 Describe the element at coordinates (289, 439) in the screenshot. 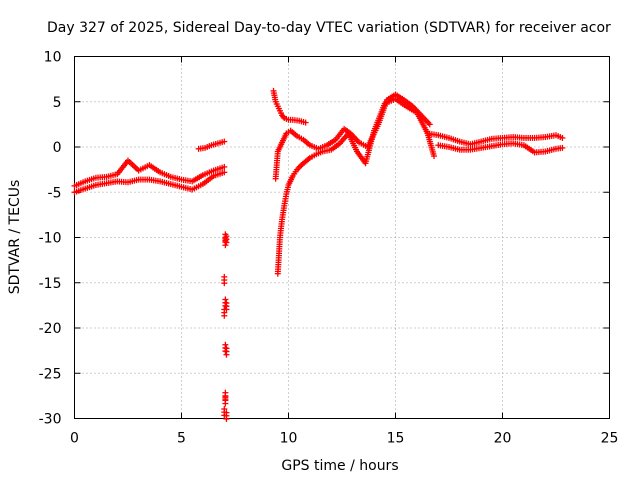

I see `x-tick-label: 10` at that location.